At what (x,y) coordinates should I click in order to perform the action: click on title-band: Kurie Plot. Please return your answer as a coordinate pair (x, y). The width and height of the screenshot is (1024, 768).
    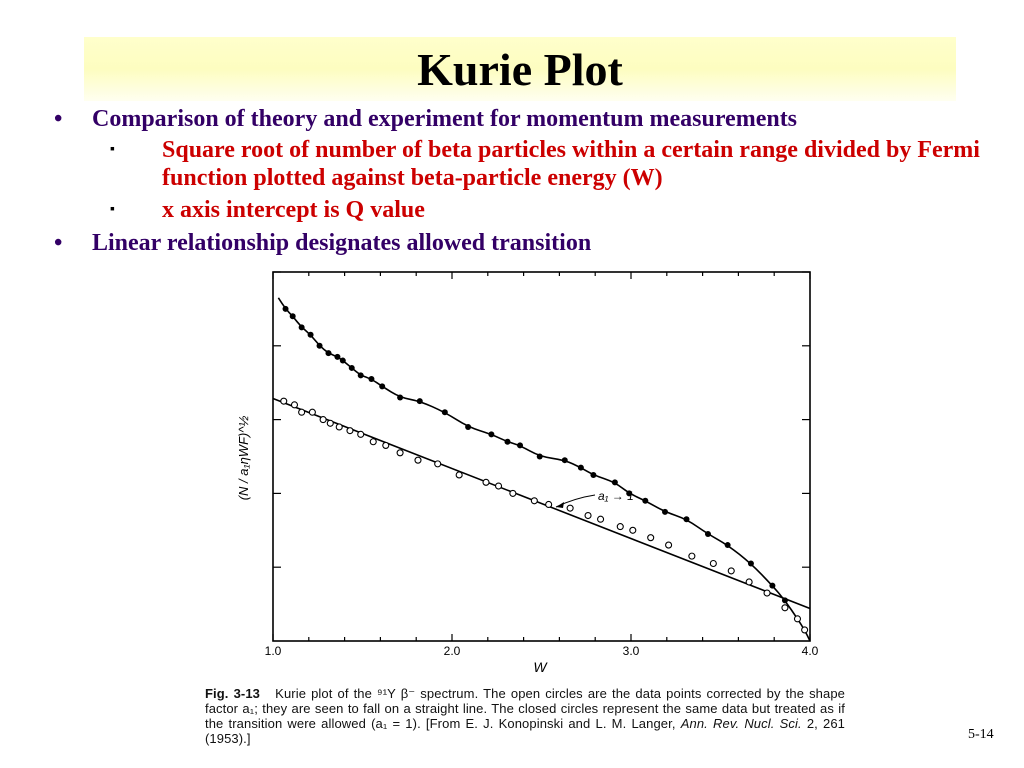
    Looking at the image, I should click on (520, 69).